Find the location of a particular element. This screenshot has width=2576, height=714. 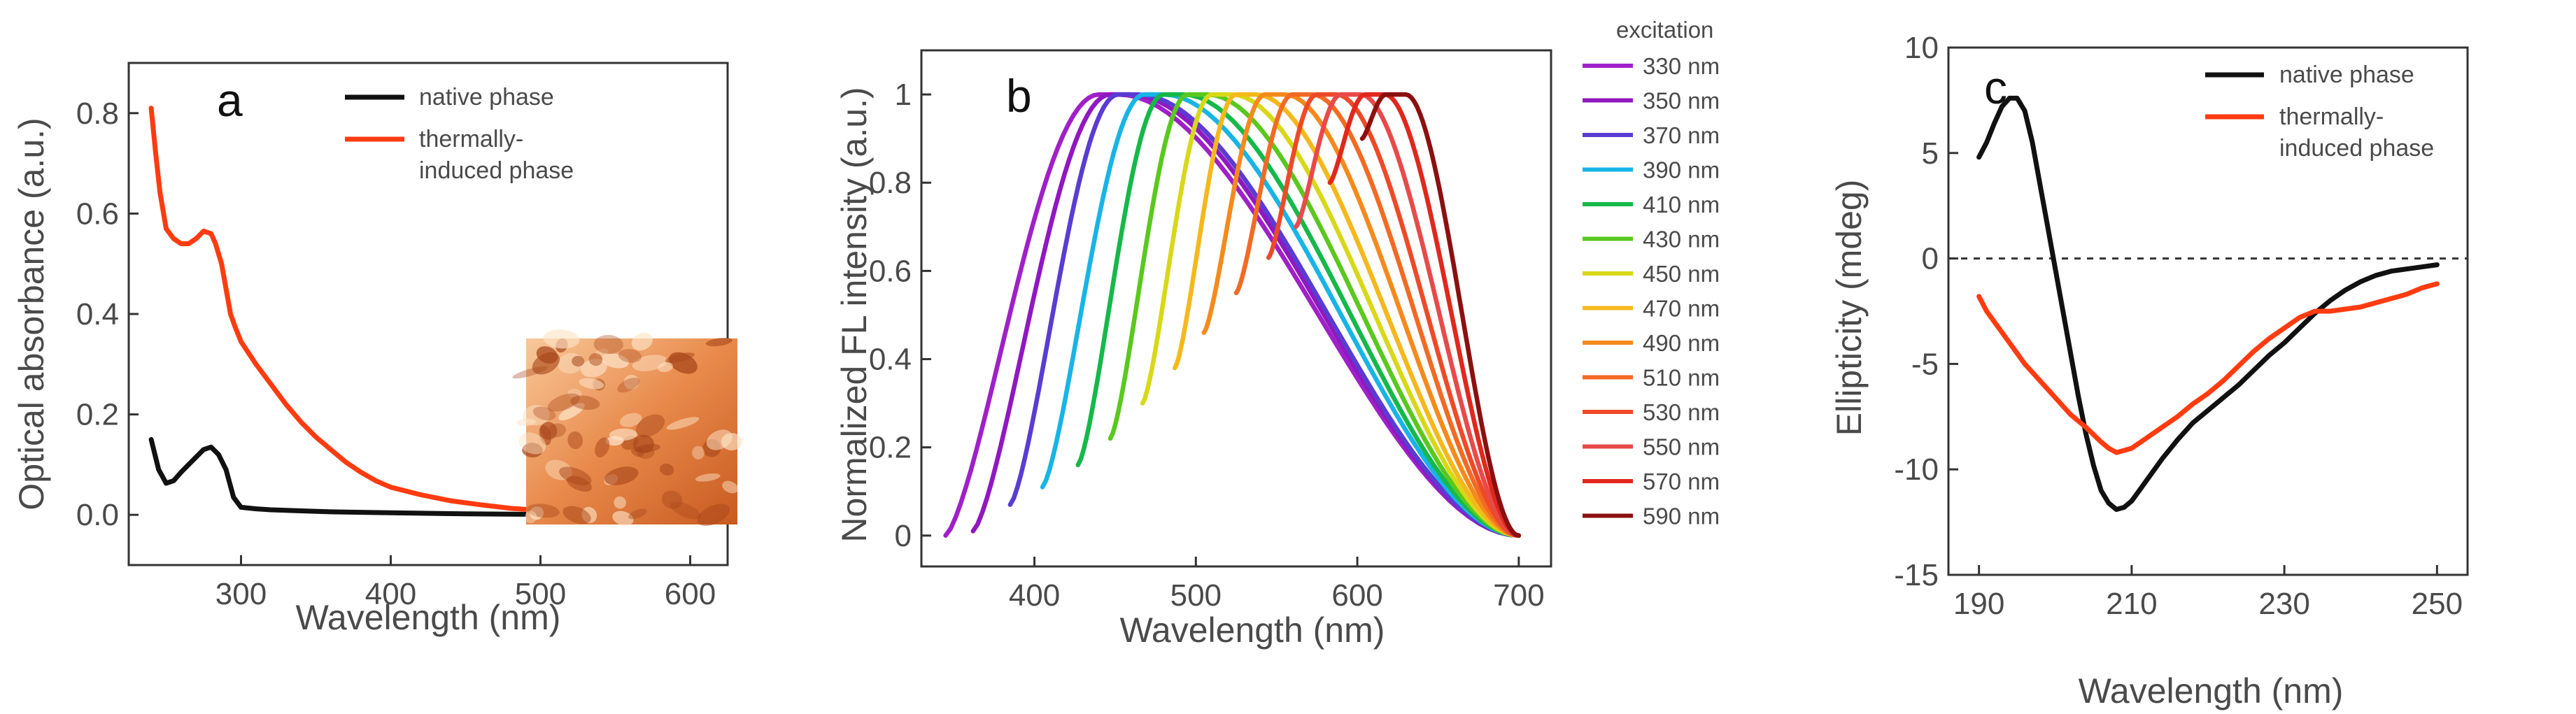

legend-label: 330 nm is located at coordinates (1681, 66).